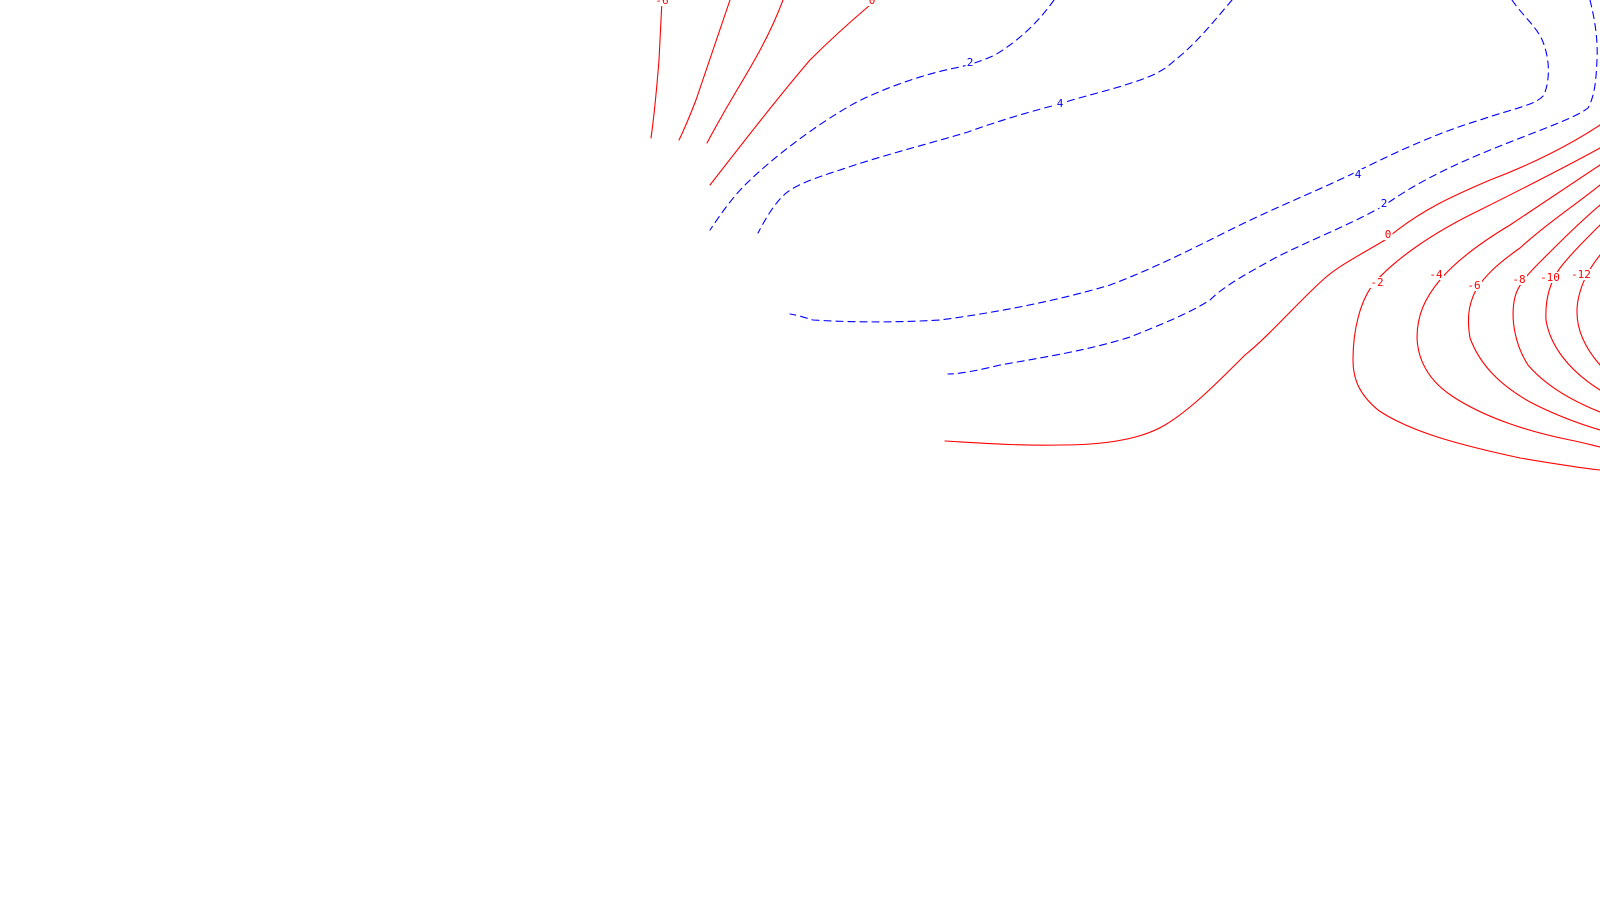 The height and width of the screenshot is (900, 1600). Describe the element at coordinates (1272, 285) in the screenshot. I see `contour-line-c-zero-mid` at that location.